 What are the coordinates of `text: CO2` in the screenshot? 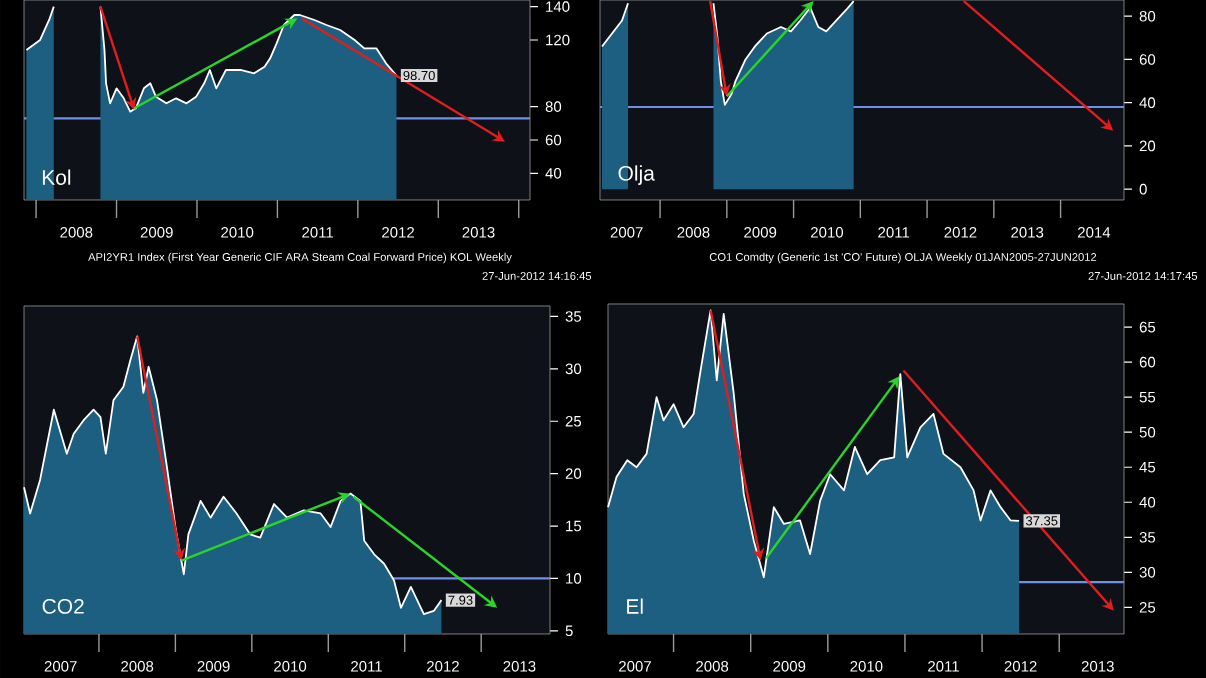 It's located at (63, 606).